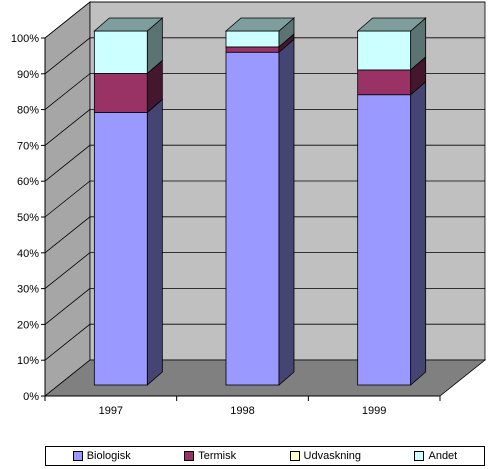 This screenshot has width=490, height=469. I want to click on y-tick-label: 90%, so click(28, 75).